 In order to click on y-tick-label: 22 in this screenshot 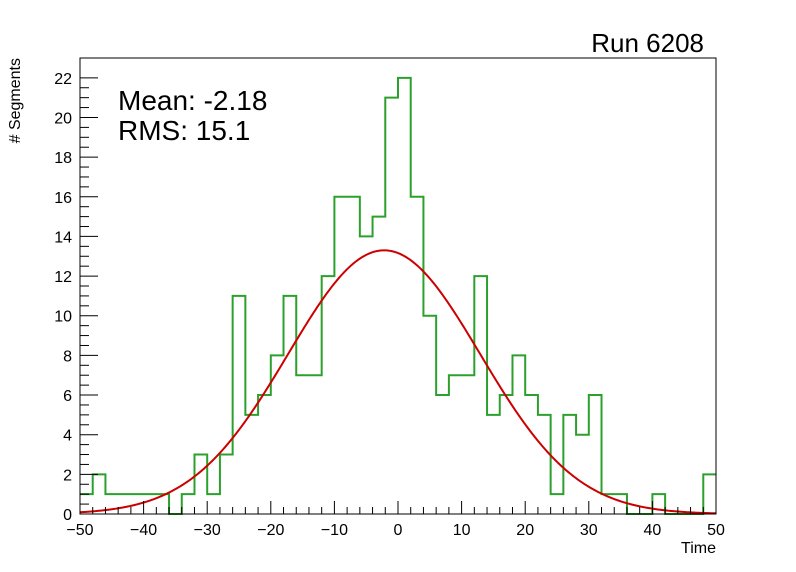, I will do `click(63, 79)`.